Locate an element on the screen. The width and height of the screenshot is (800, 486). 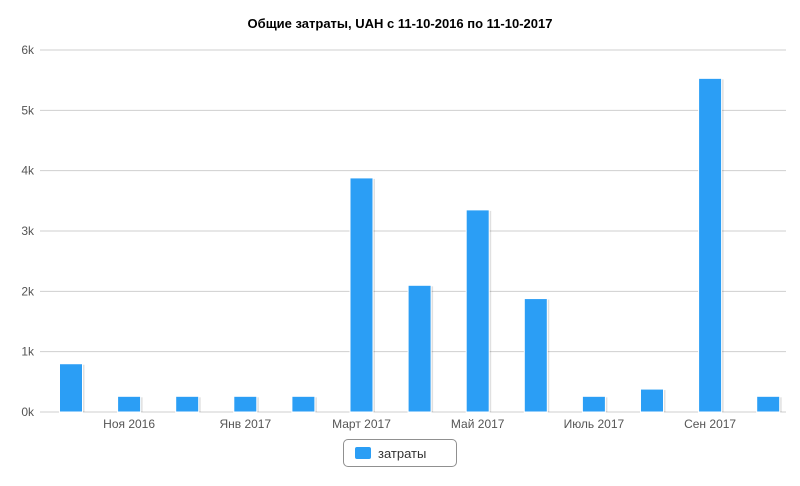
x-tick-label: Ноя 2016 is located at coordinates (129, 424).